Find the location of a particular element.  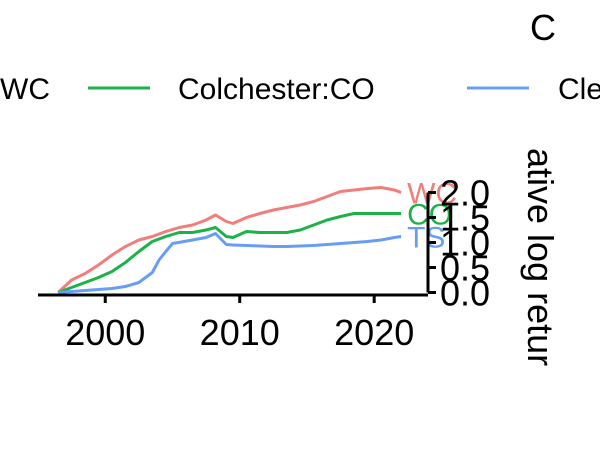

x-tick-label-0: 2000 is located at coordinates (105, 332).